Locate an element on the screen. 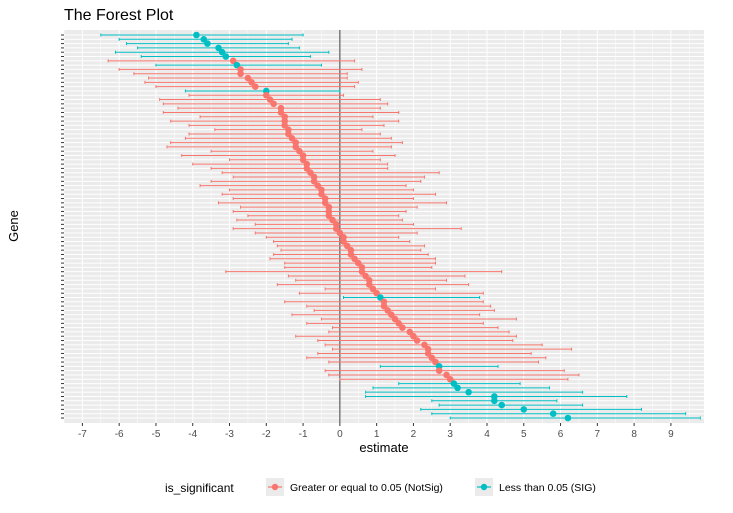  x-tick-label: 5 is located at coordinates (524, 434).